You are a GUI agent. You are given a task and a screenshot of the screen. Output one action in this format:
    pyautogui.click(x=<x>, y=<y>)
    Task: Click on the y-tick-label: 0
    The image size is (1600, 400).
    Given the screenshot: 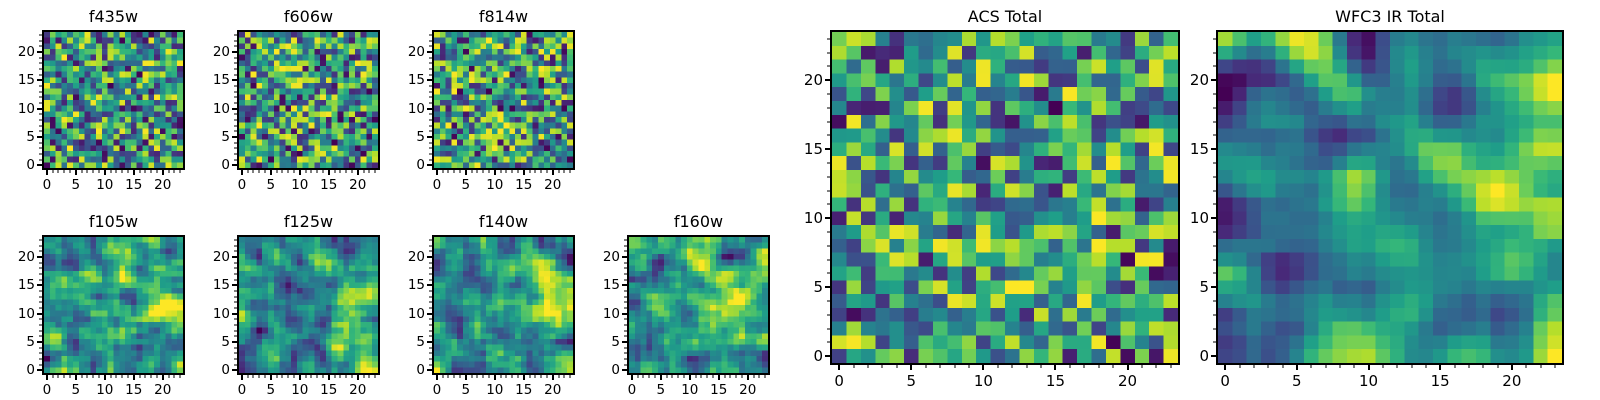 What is the action you would take?
    pyautogui.click(x=420, y=165)
    